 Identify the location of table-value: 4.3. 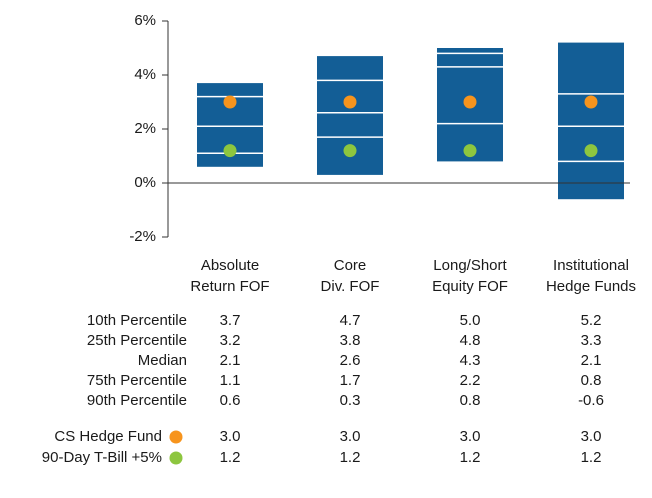
(470, 360).